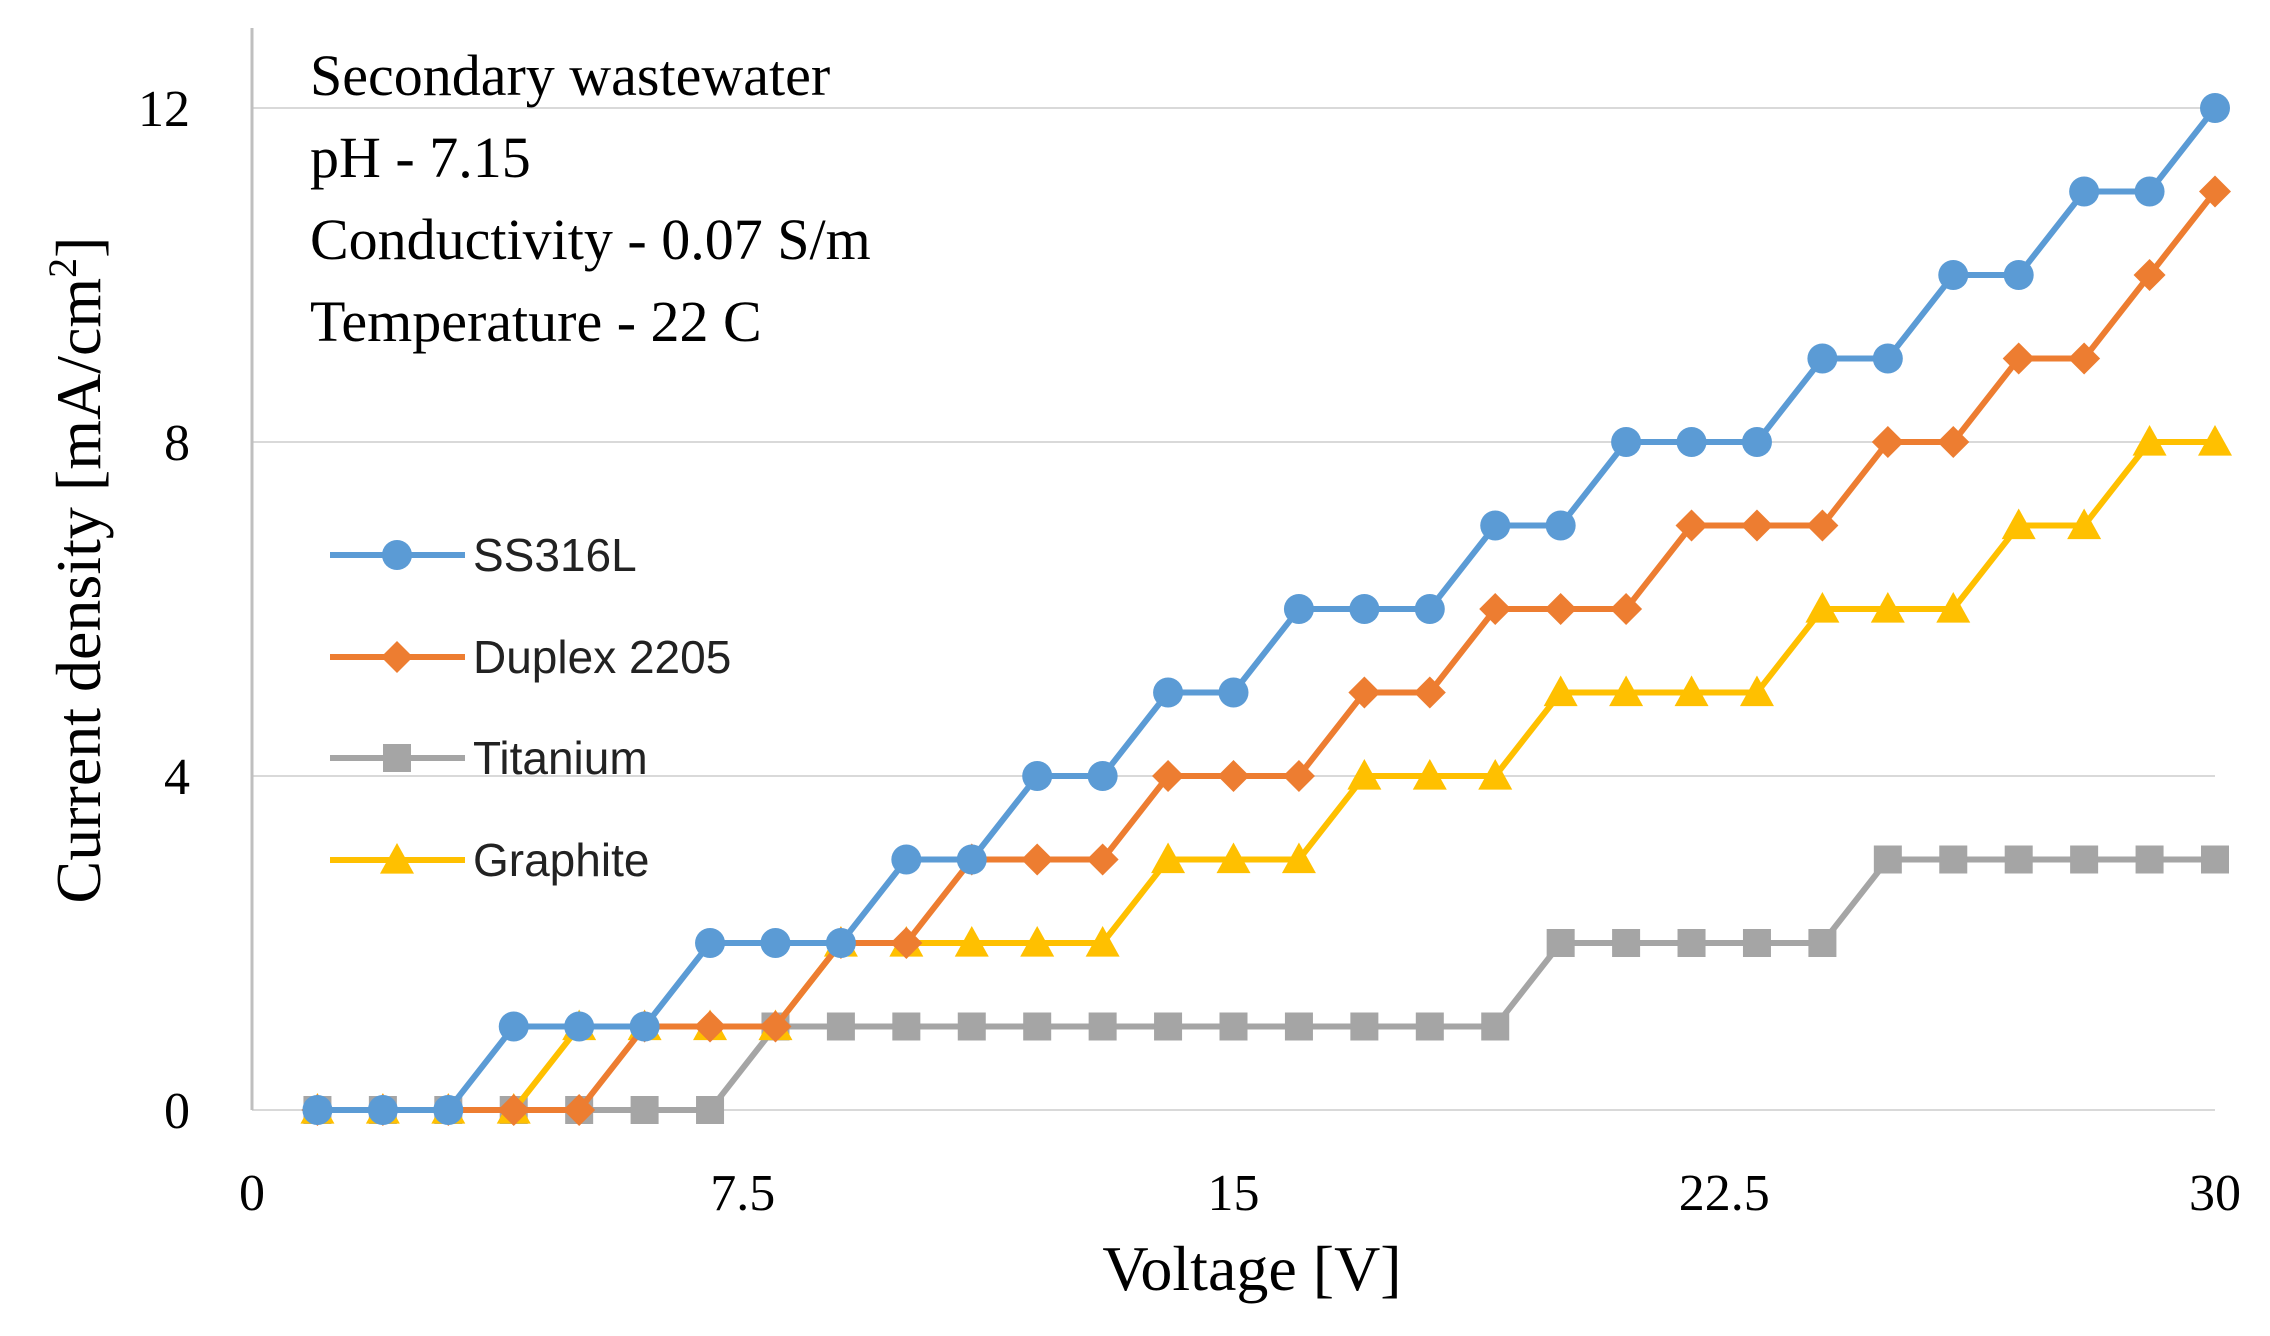  I want to click on y-axis-title-text: Current density [mA/cm, so click(78, 591).